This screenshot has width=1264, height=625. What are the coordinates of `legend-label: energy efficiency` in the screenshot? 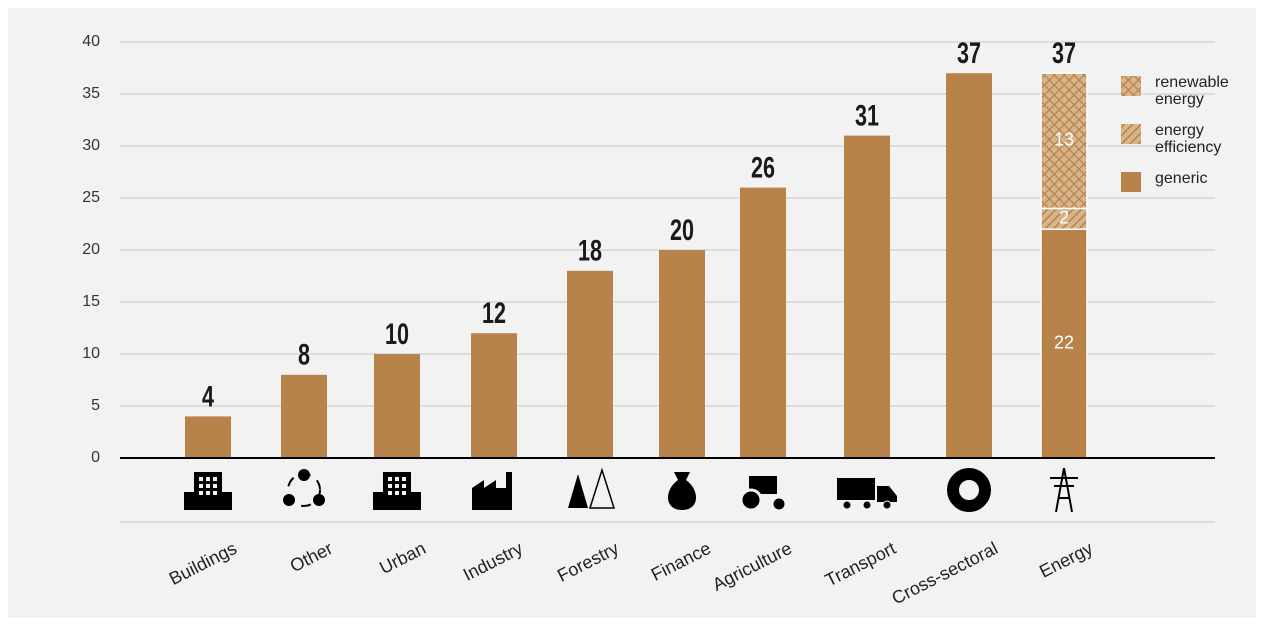 It's located at (1188, 139).